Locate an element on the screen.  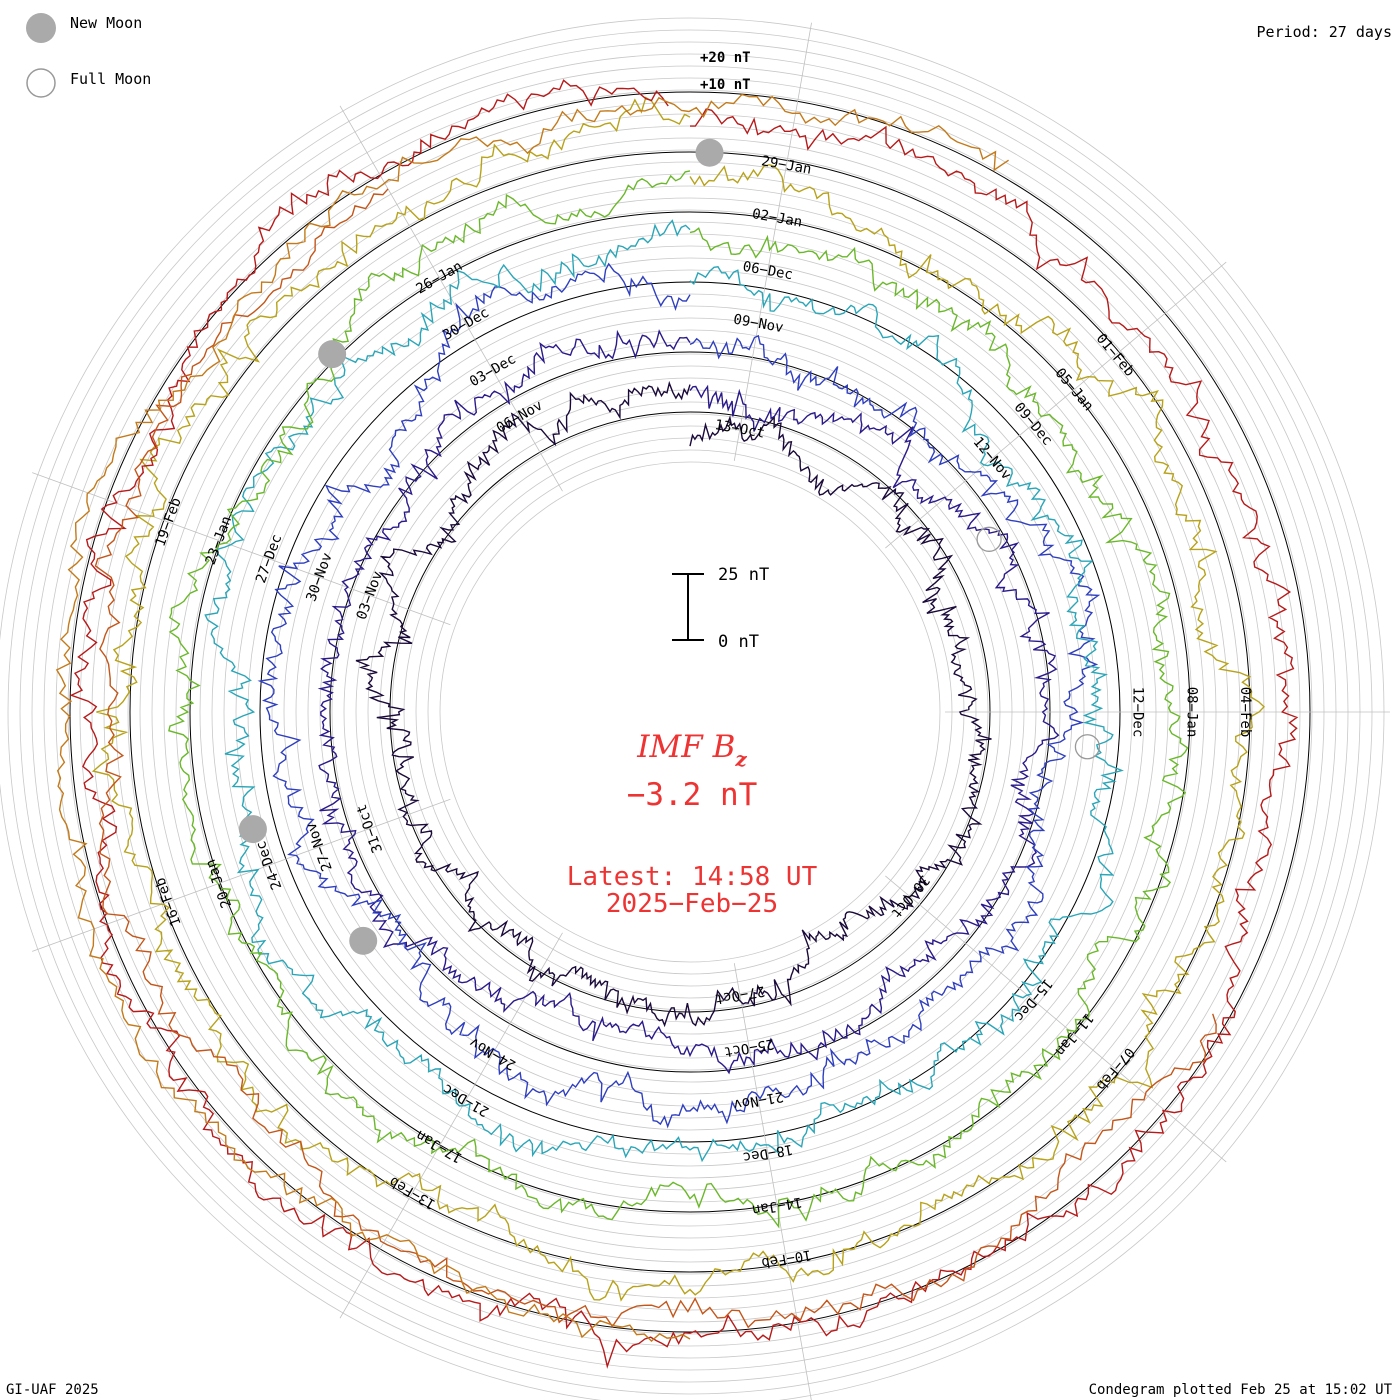
chart-title: IMF Bz is located at coordinates (691, 750).